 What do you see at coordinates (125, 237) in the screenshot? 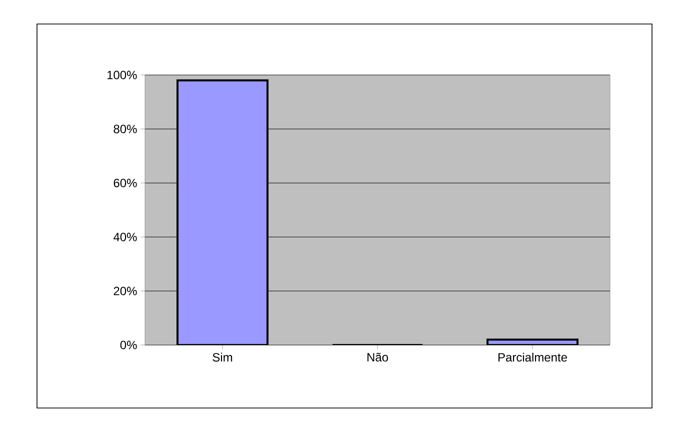
I see `y-tick-label: 40%` at bounding box center [125, 237].